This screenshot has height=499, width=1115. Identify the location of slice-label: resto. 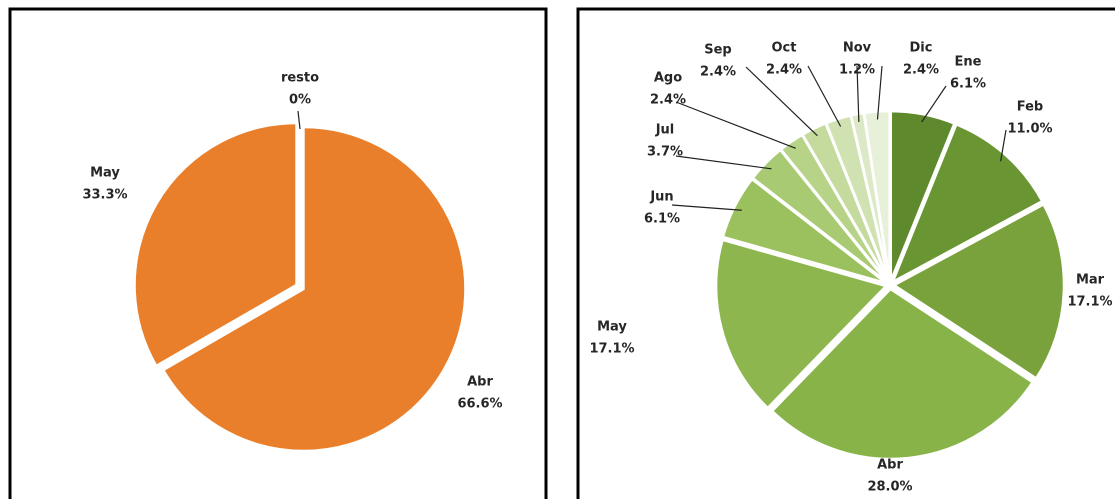
(300, 78).